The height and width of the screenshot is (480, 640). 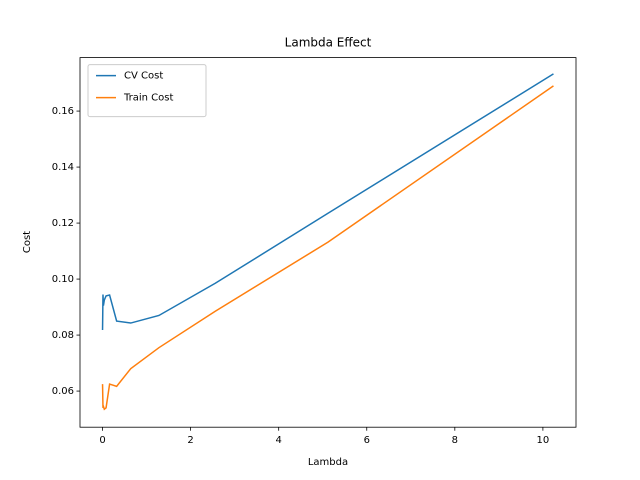 I want to click on y-tick-label: 0.16, so click(x=63, y=111).